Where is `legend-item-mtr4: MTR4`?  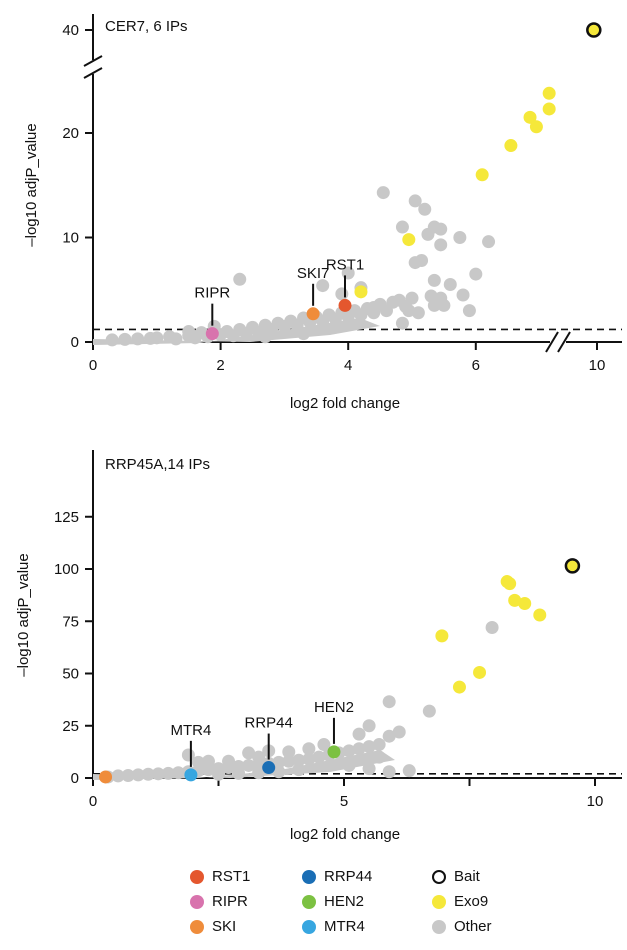
legend-item-mtr4: MTR4 is located at coordinates (333, 926).